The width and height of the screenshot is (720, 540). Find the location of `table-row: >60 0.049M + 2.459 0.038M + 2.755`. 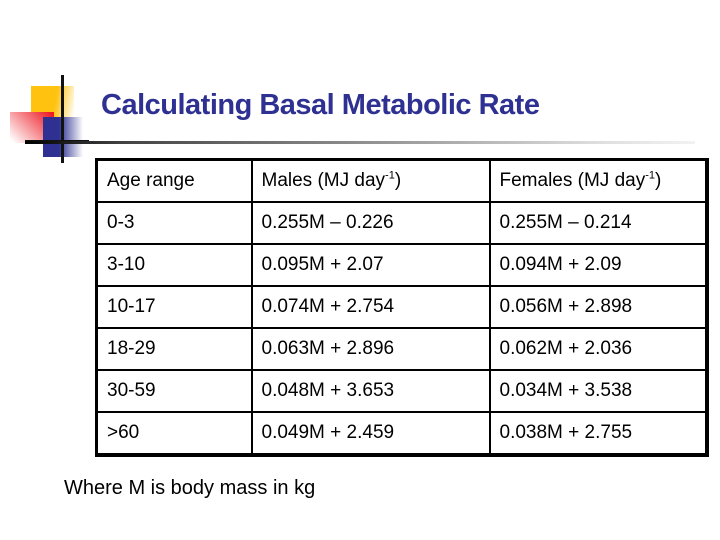

table-row: >60 0.049M + 2.459 0.038M + 2.755 is located at coordinates (401, 433).